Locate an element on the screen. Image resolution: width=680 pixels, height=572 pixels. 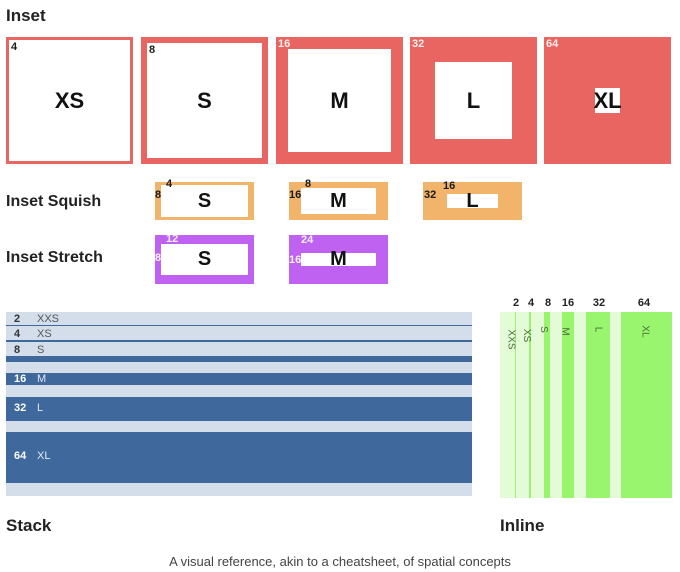
stretch-top-value-m: 24 is located at coordinates (307, 240).